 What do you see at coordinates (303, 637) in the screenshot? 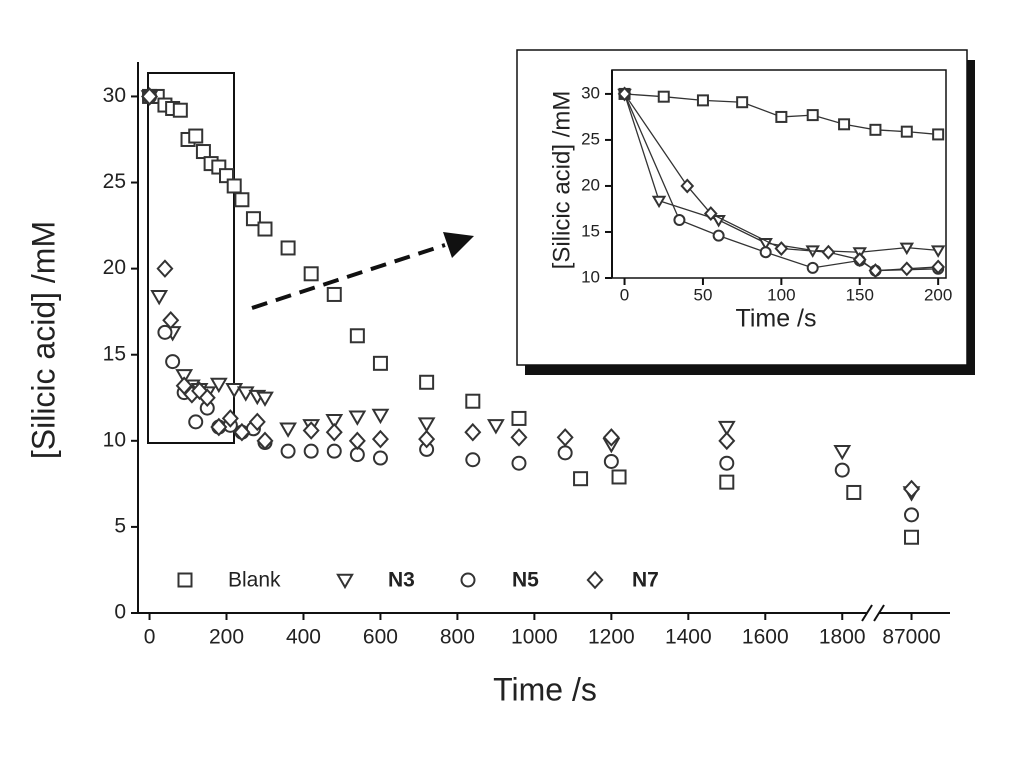
I see `x-tick-label: 400` at bounding box center [303, 637].